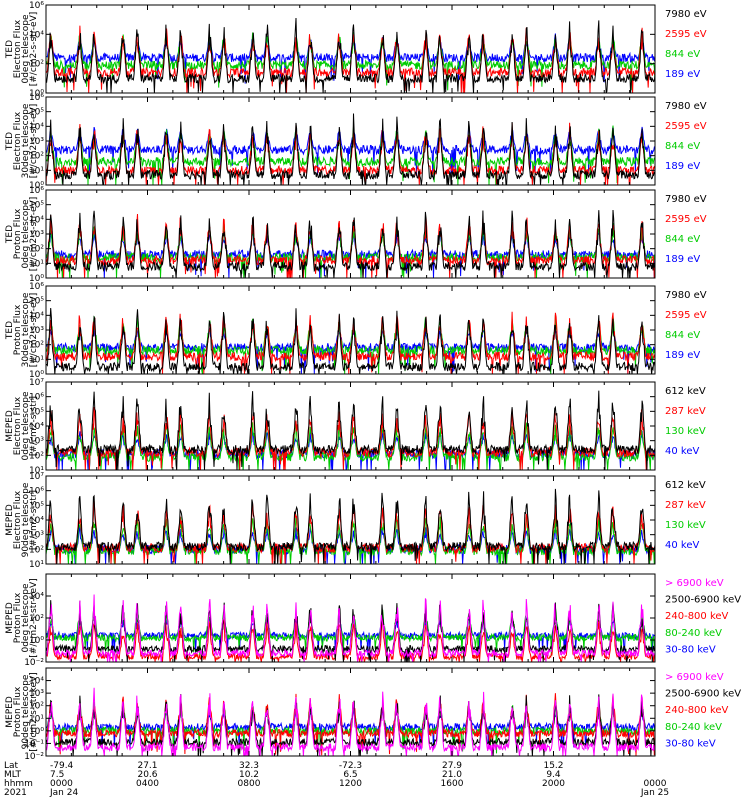 Image resolution: width=750 pixels, height=800 pixels. Describe the element at coordinates (350, 766) in the screenshot. I see `x-tick-lat: -72.3` at that location.